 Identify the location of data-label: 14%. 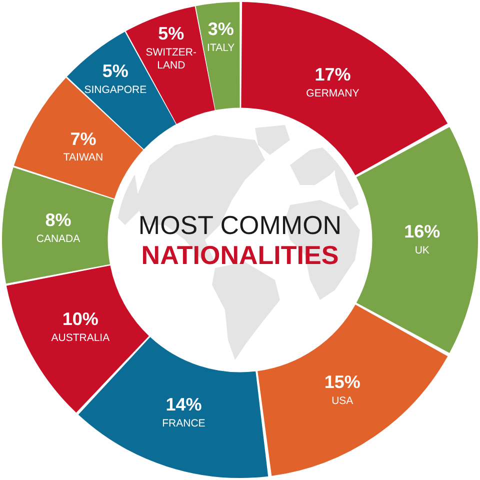
(184, 404).